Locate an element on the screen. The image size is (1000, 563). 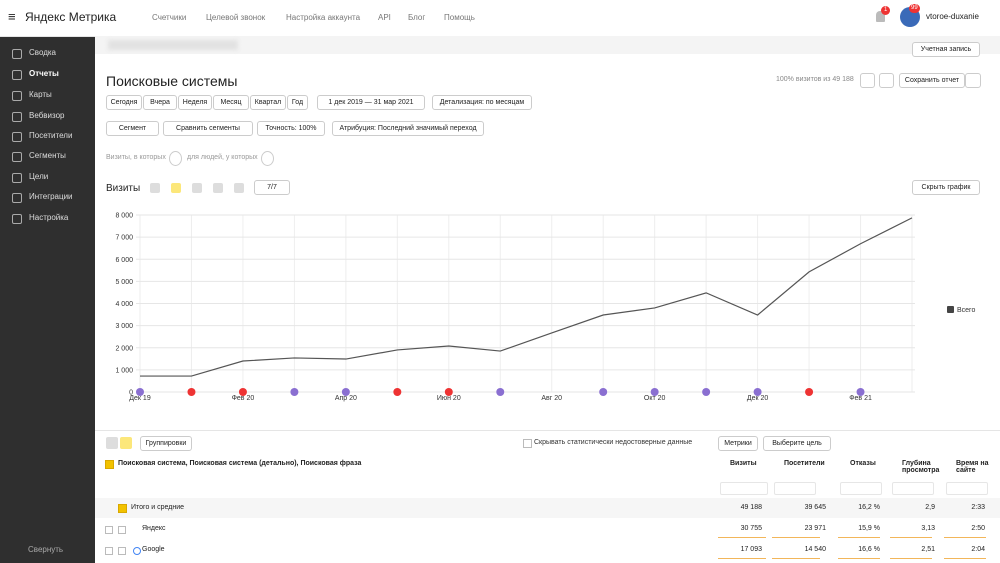
notification-badge: 1 is located at coordinates (886, 10).